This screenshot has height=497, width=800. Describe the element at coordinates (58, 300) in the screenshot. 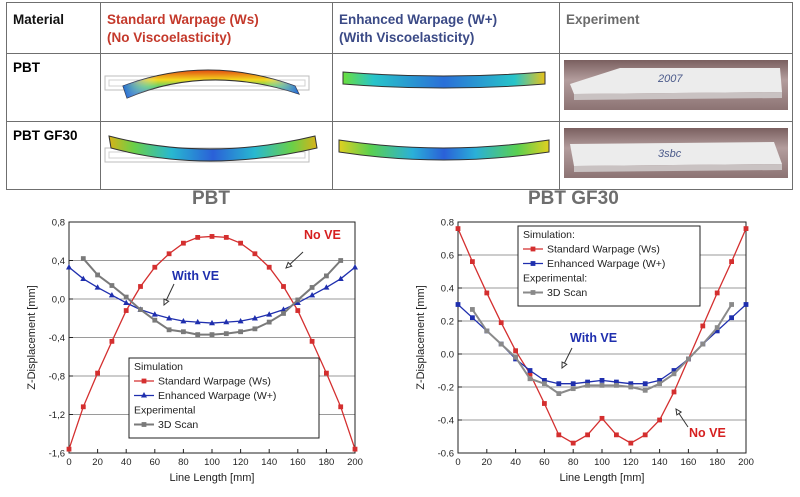

I see `c0-ytick-label: 0,0` at that location.